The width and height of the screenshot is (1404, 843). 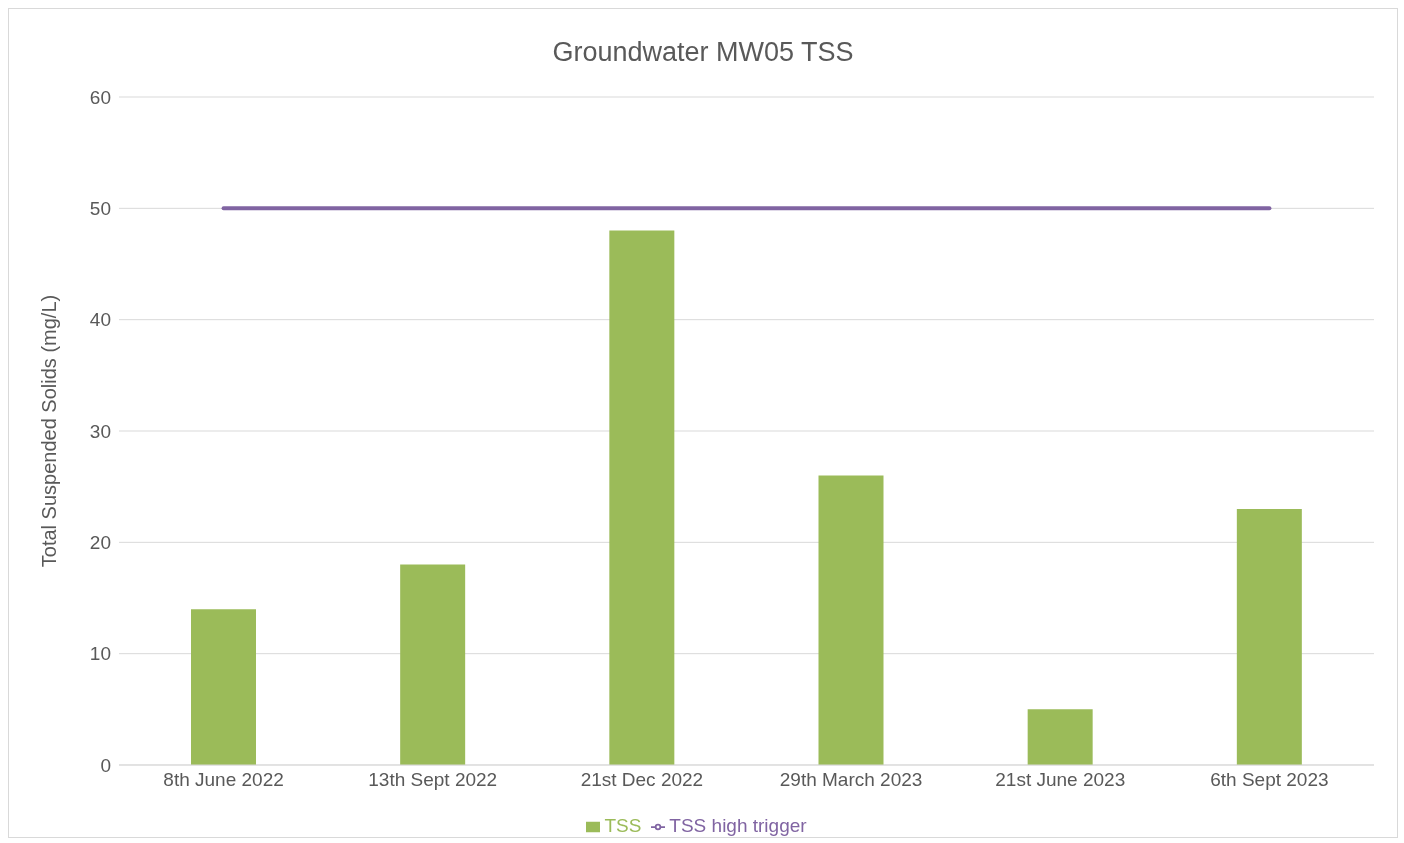 I want to click on x-tick-label: 13th Sept 2022, so click(x=433, y=780).